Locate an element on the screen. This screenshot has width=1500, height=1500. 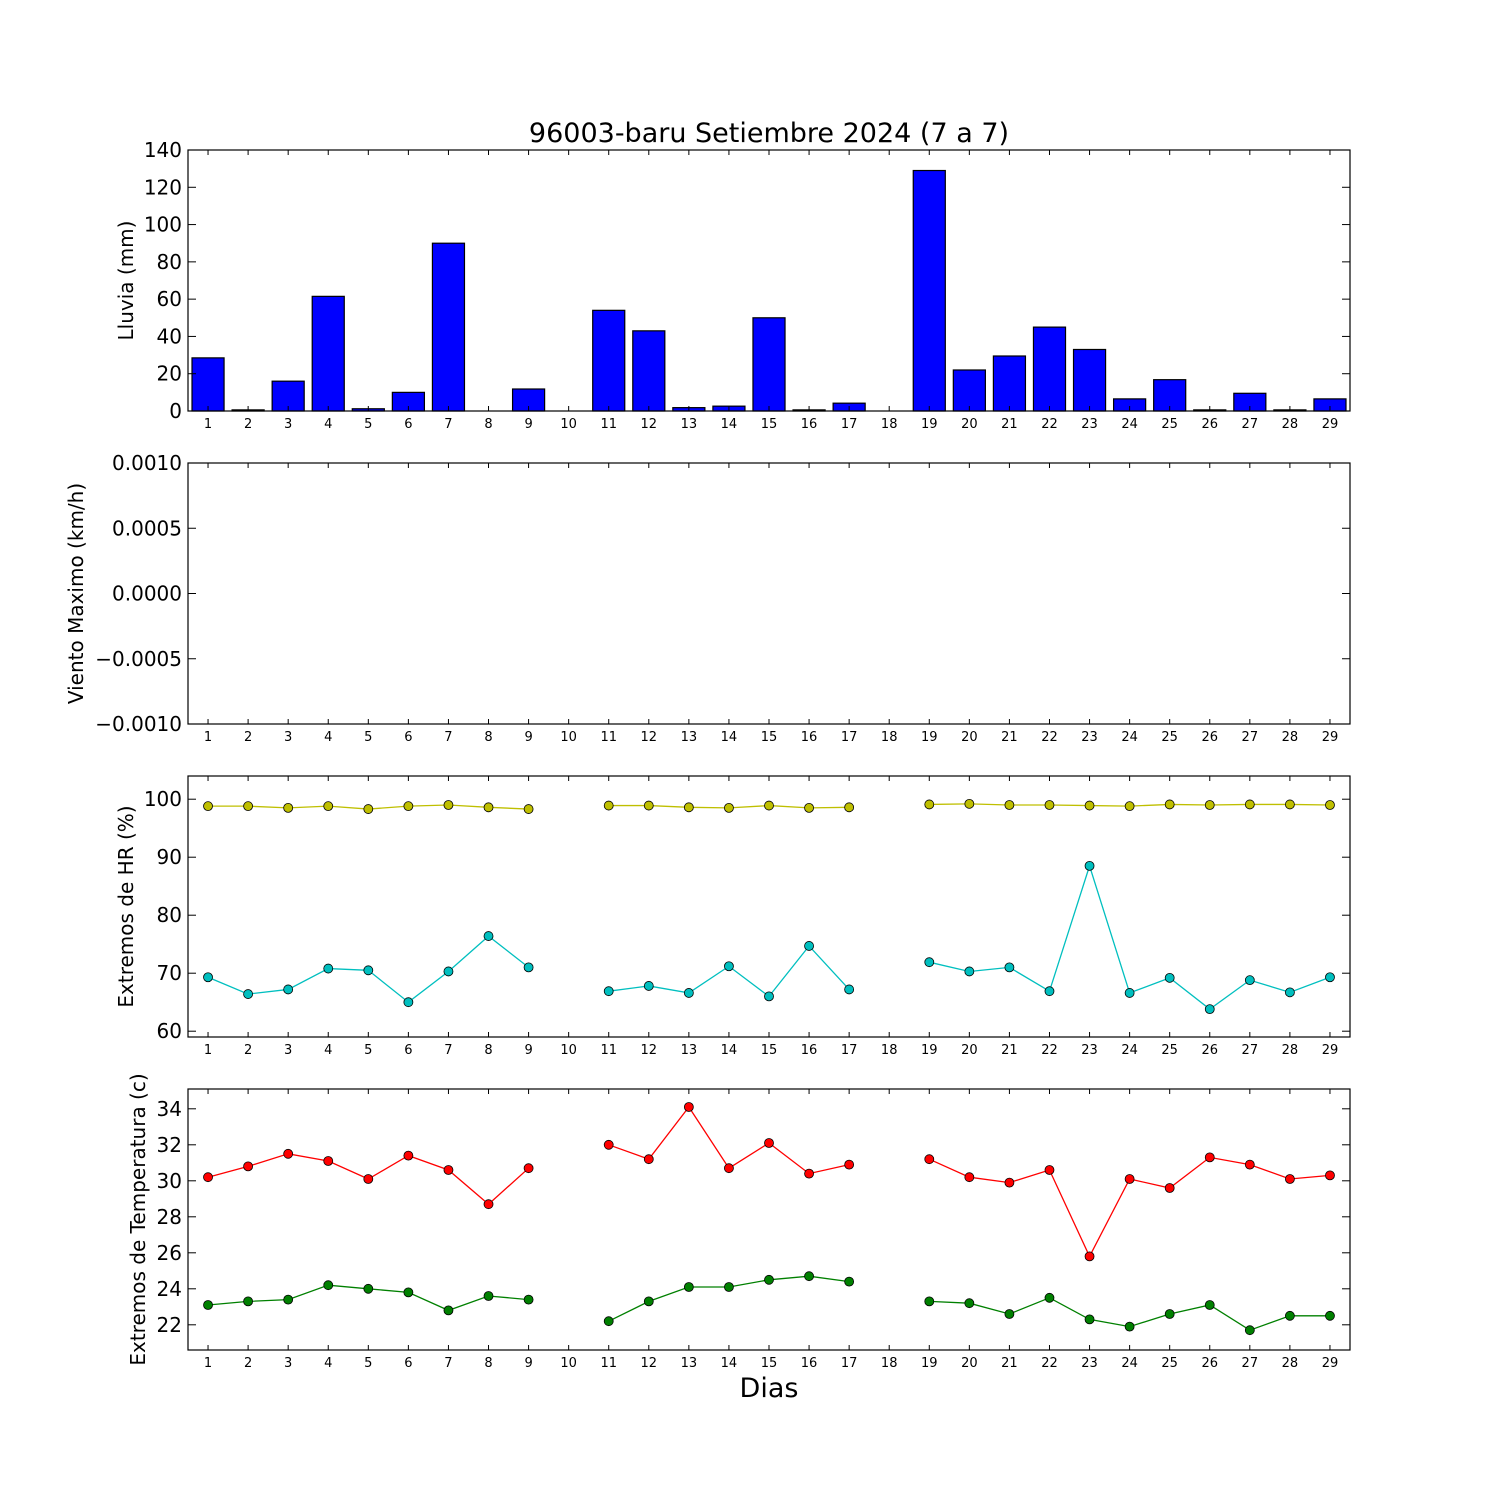
y-tick-label: 40 is located at coordinates (169, 336).